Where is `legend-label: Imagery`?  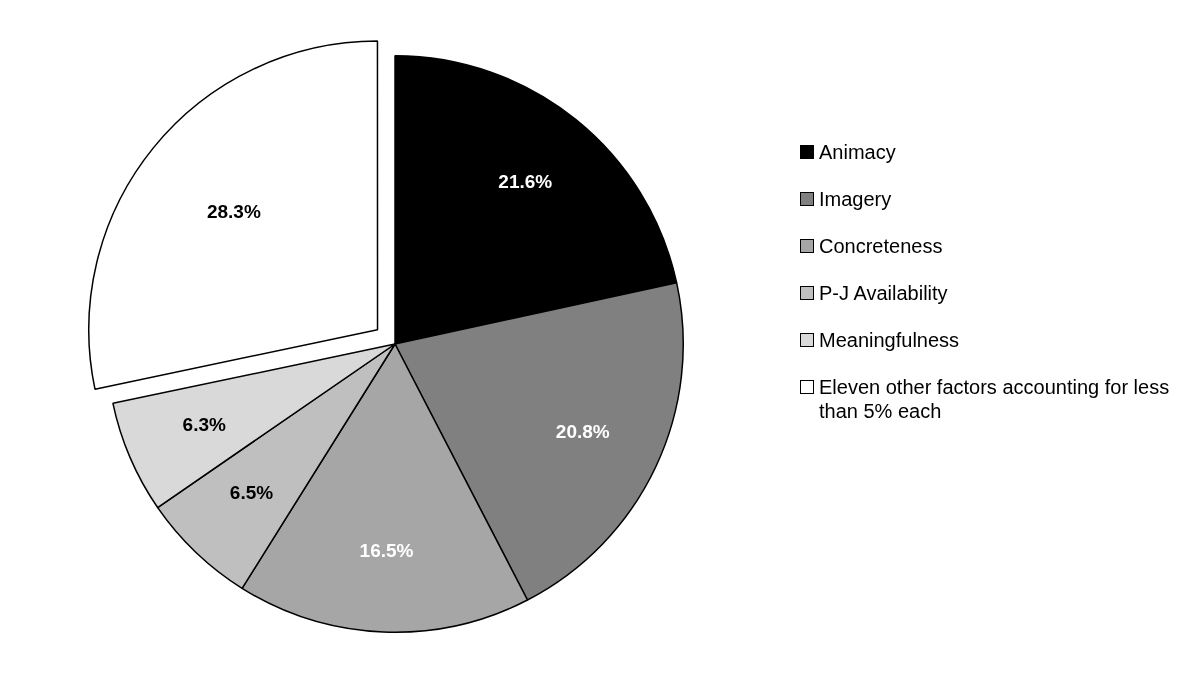
legend-label: Imagery is located at coordinates (855, 199).